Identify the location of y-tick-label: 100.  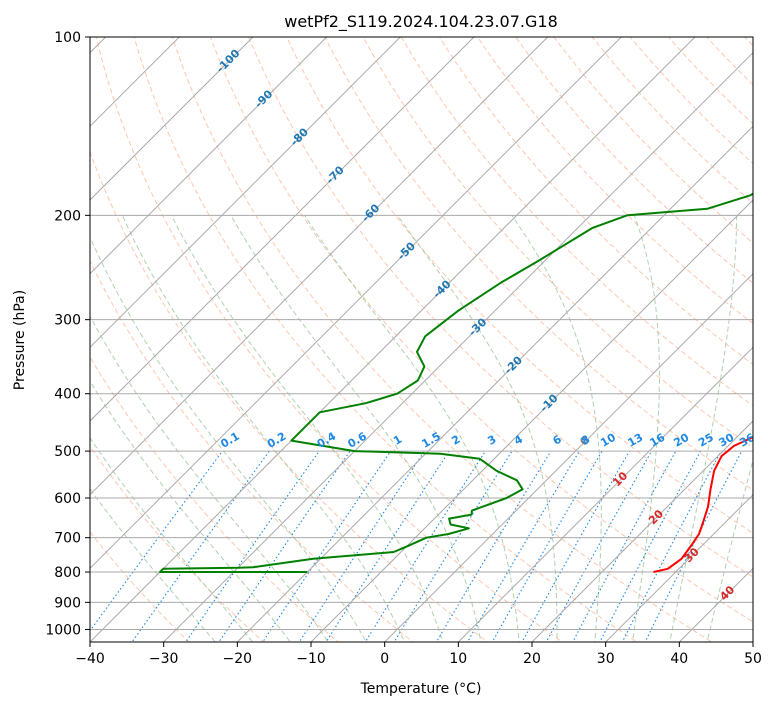
(67, 38).